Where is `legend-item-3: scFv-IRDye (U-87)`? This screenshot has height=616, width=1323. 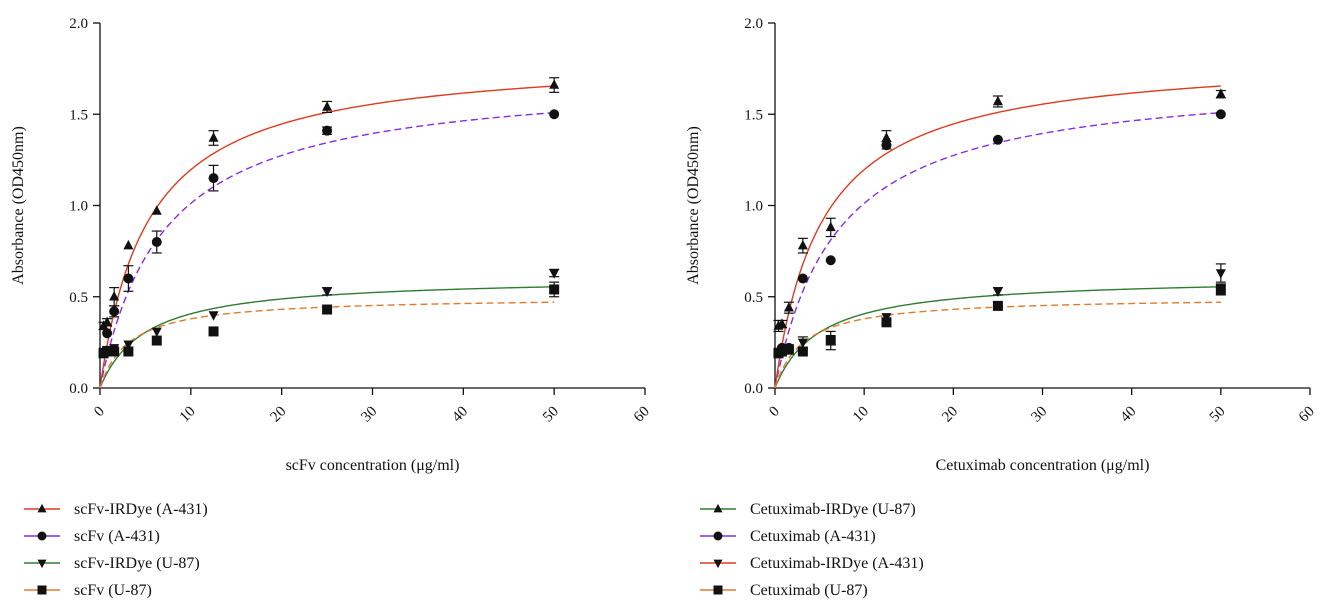
legend-item-3: scFv-IRDye (U-87) is located at coordinates (112, 563).